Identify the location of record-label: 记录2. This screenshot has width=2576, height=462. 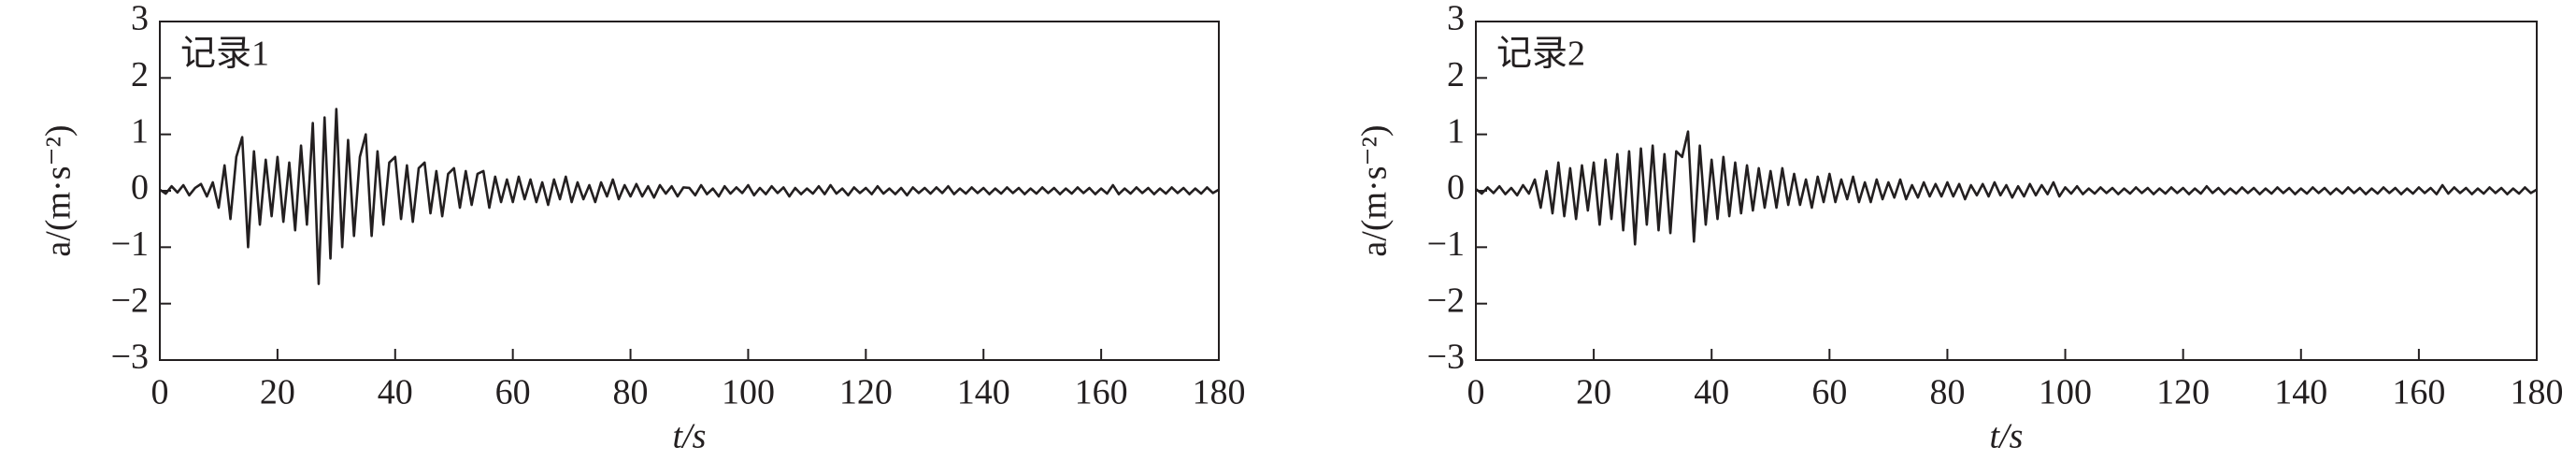
(1540, 55).